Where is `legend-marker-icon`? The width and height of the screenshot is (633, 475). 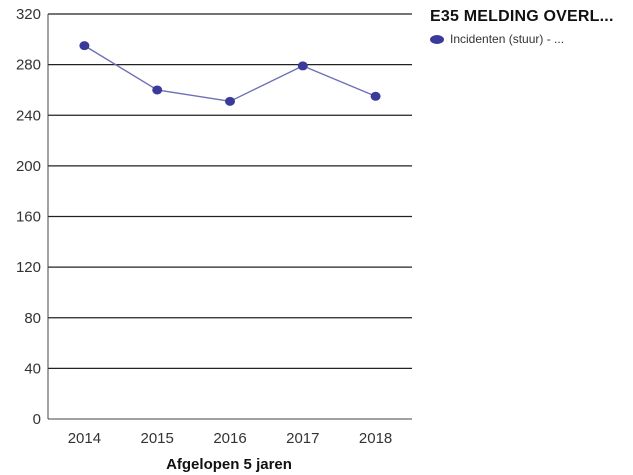 legend-marker-icon is located at coordinates (437, 39).